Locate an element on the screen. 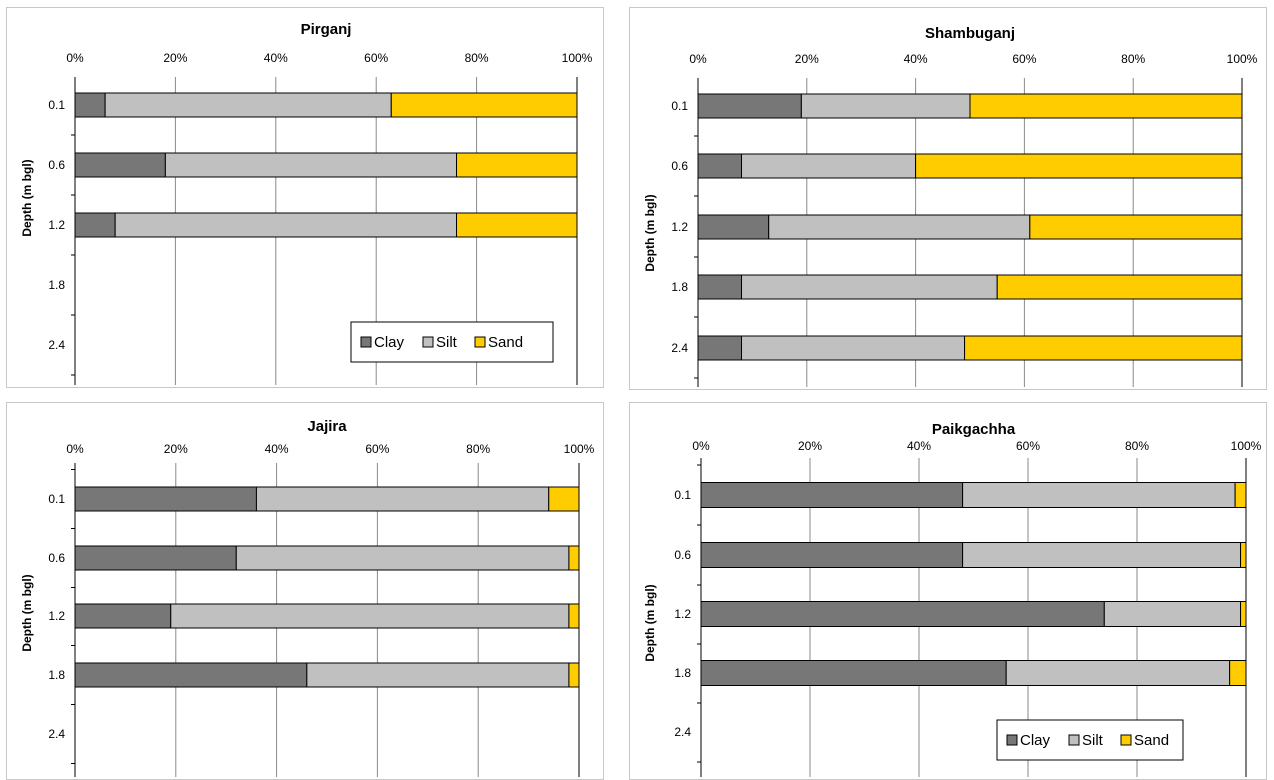  legend-label-clay: Clay is located at coordinates (1035, 740).